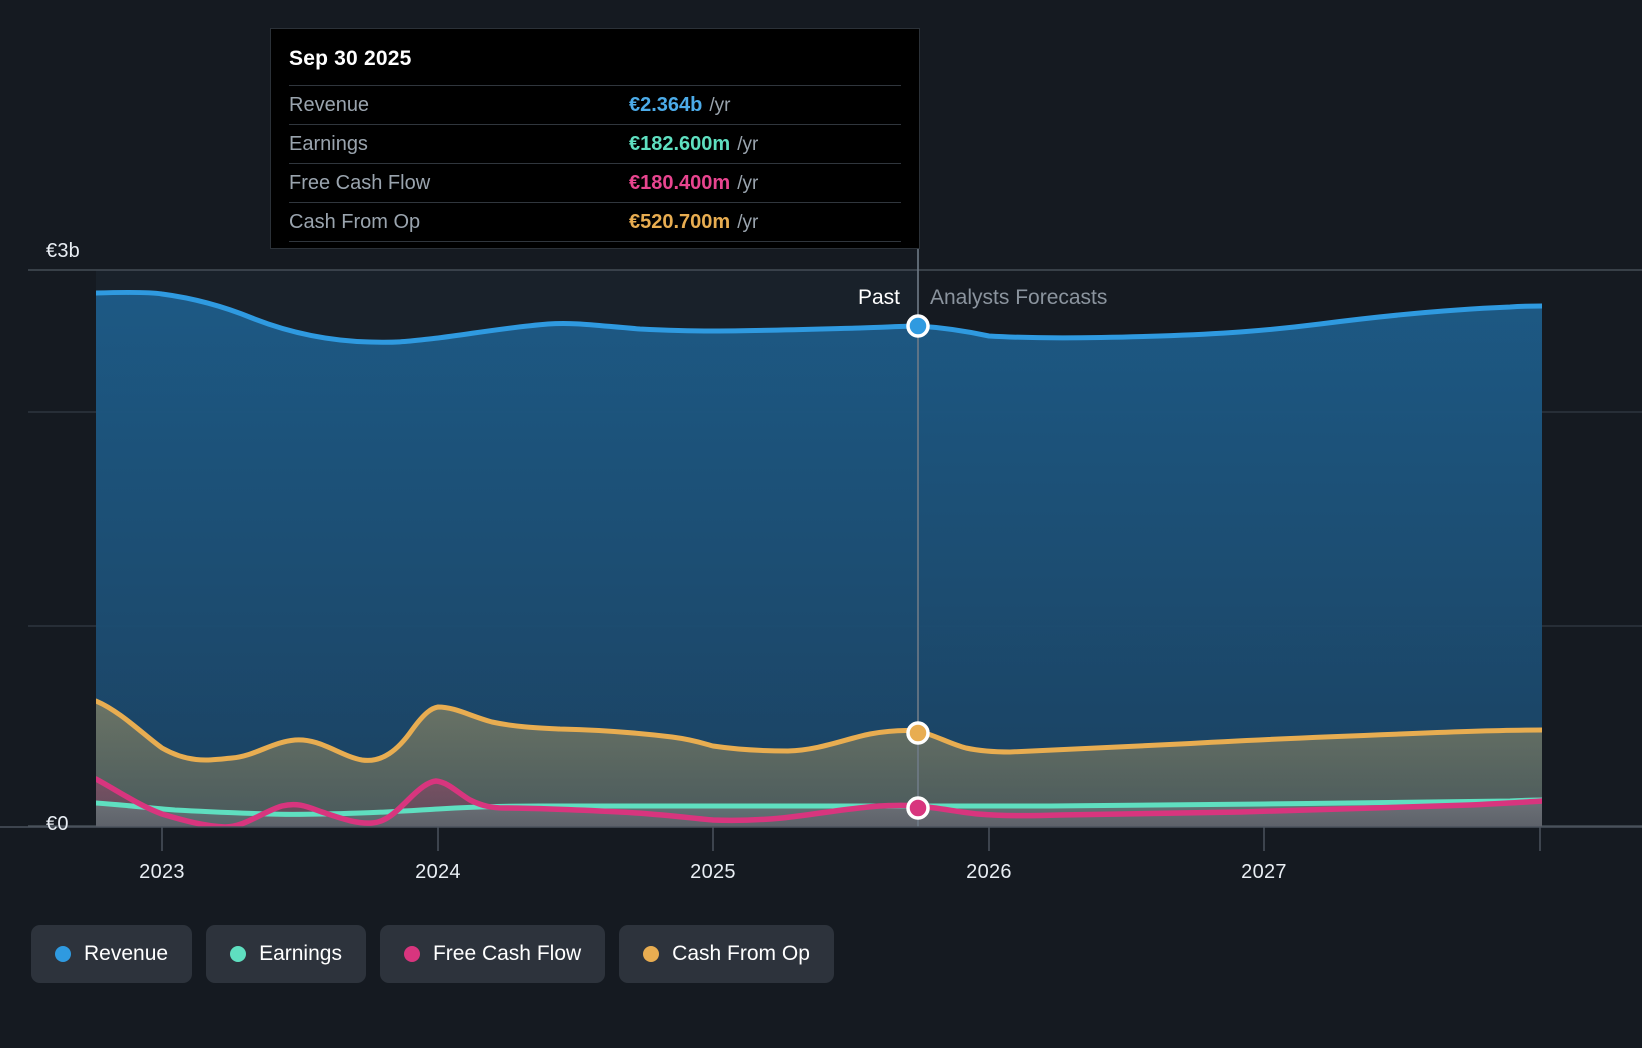  Describe the element at coordinates (1264, 872) in the screenshot. I see `x-axis-label-2027: 2027` at that location.